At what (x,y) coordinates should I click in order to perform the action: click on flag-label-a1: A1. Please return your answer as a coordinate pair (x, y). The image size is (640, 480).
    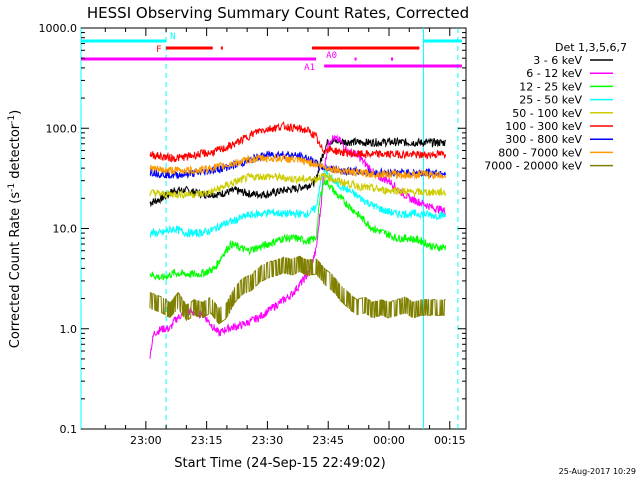
    Looking at the image, I should click on (309, 68).